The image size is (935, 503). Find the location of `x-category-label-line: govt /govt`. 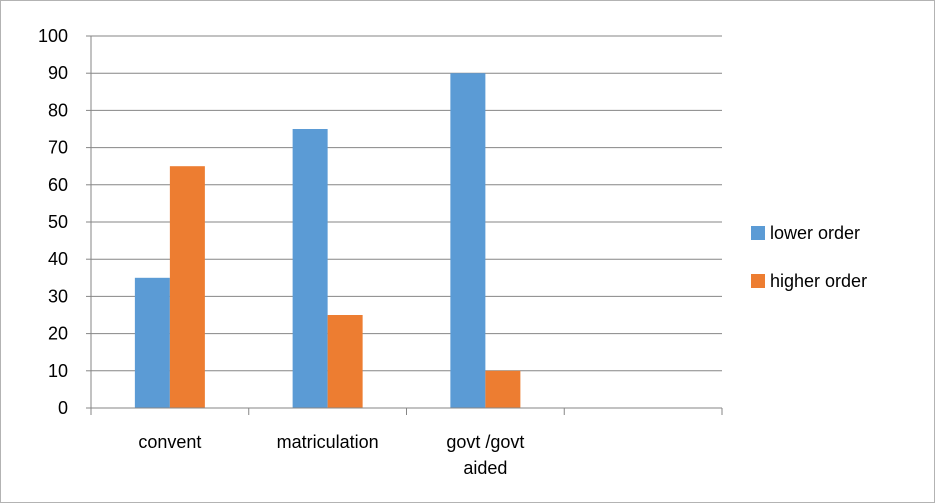

x-category-label-line: govt /govt is located at coordinates (485, 442).